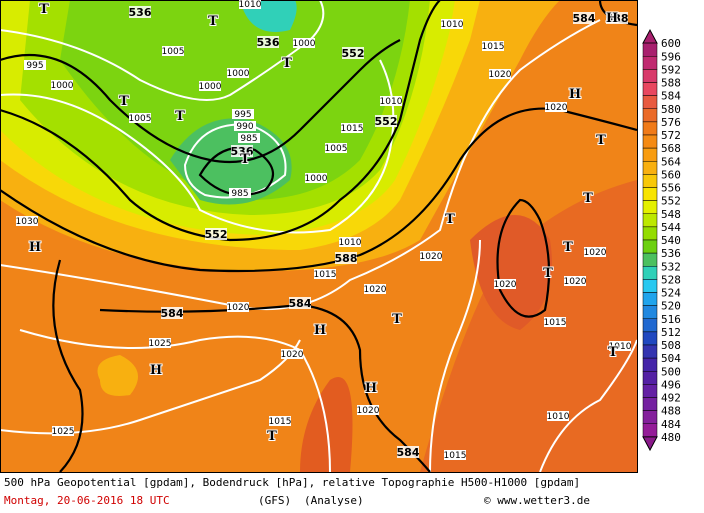 The image size is (704, 513). I want to click on legend-level: 548, so click(671, 214).